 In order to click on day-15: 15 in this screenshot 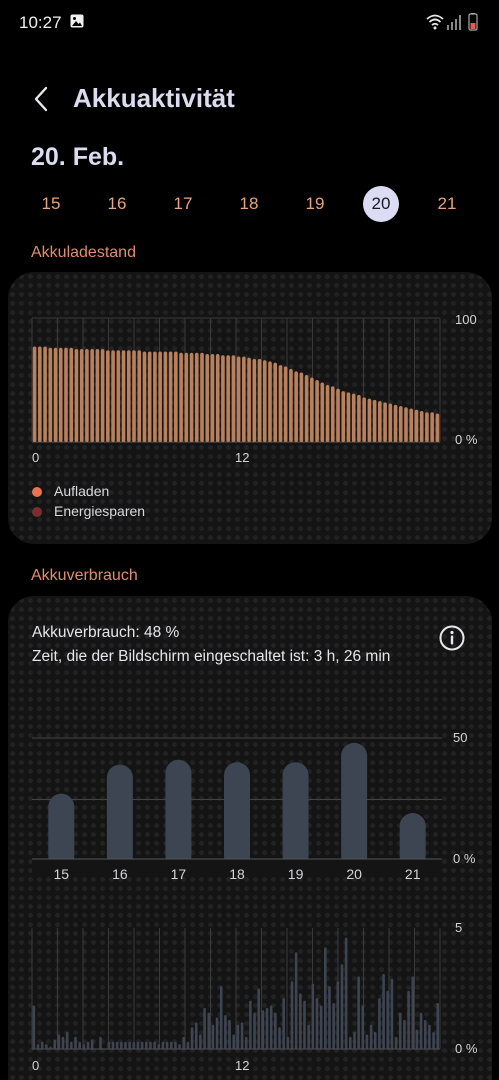, I will do `click(51, 203)`.